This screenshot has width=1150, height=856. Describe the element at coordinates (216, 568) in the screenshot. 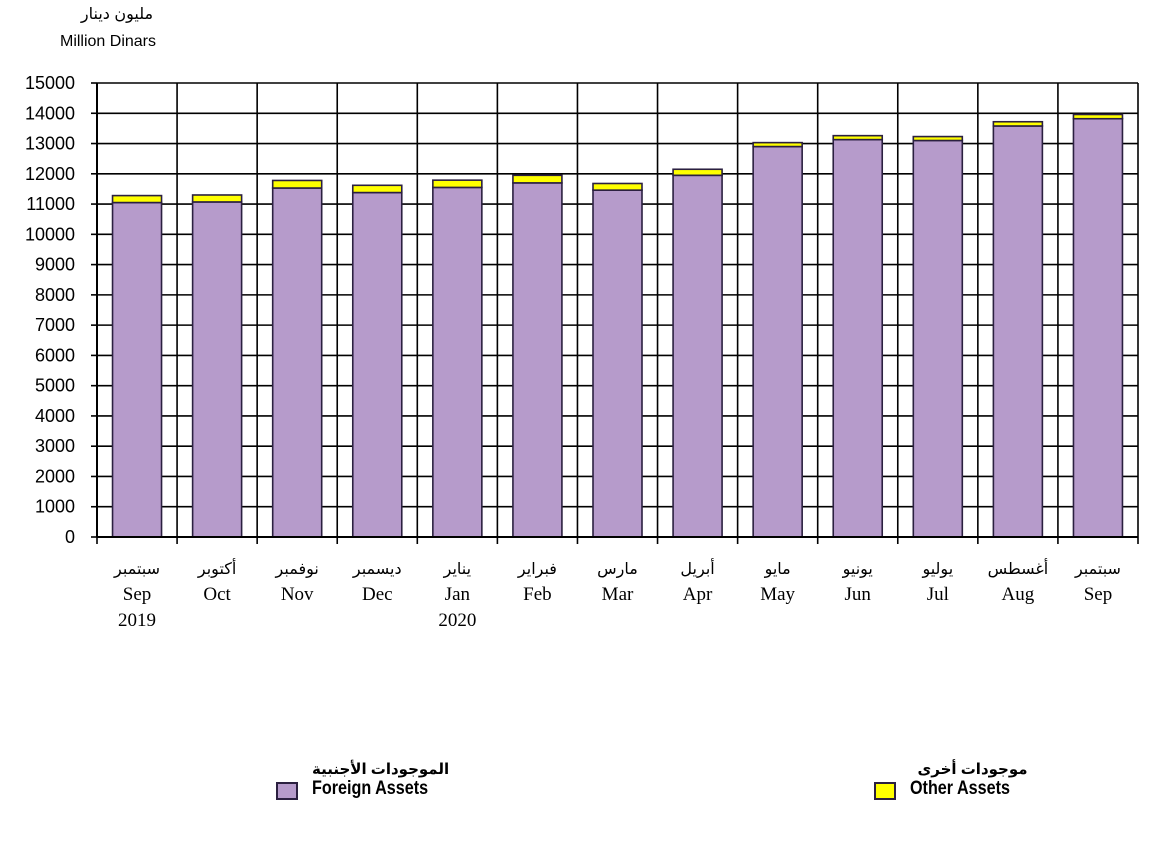

I see `x-tick-label-ar: أكتوبر` at that location.